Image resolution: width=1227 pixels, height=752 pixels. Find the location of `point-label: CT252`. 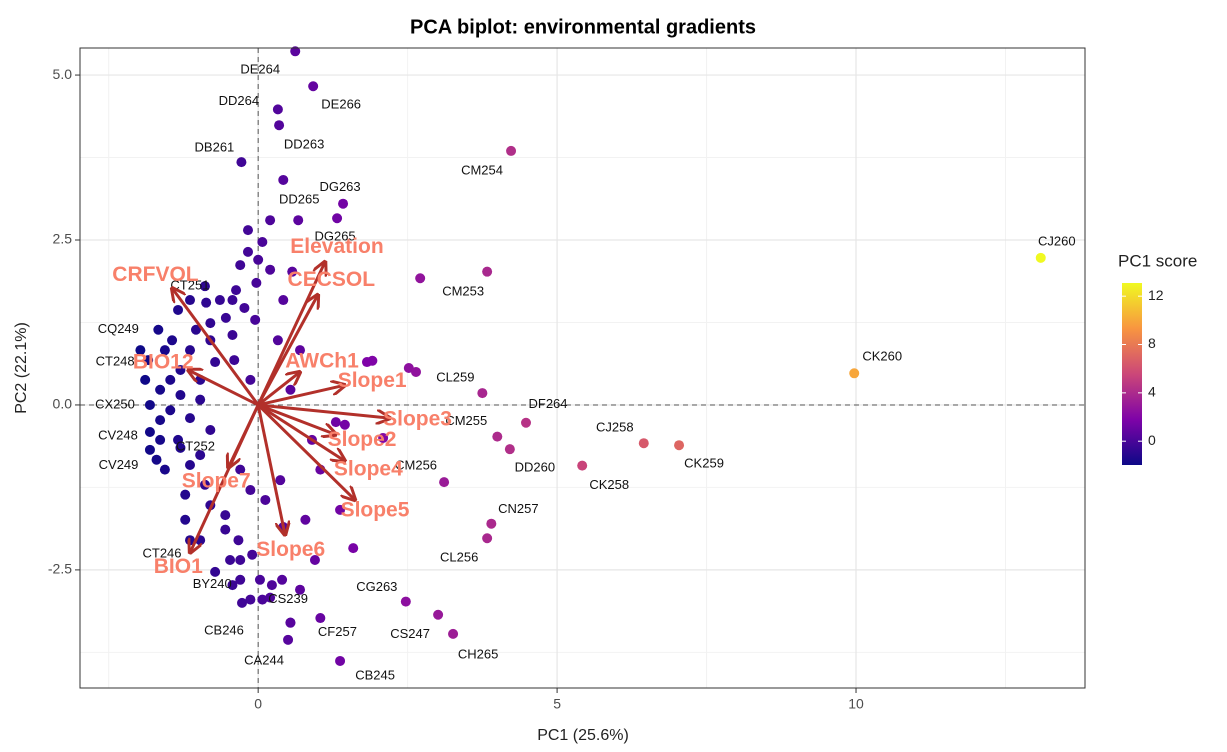

point-label: CT252 is located at coordinates (195, 445).